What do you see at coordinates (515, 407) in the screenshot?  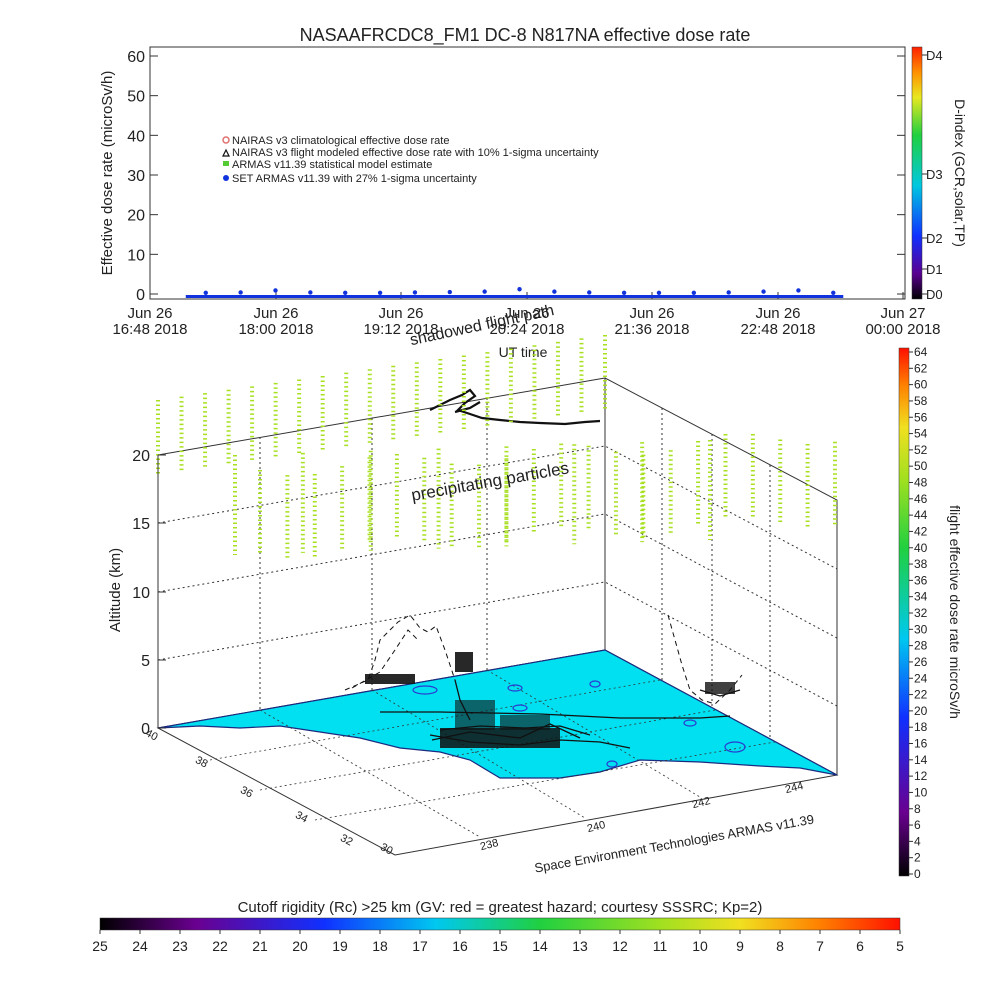 I see `elevated-flight-path` at bounding box center [515, 407].